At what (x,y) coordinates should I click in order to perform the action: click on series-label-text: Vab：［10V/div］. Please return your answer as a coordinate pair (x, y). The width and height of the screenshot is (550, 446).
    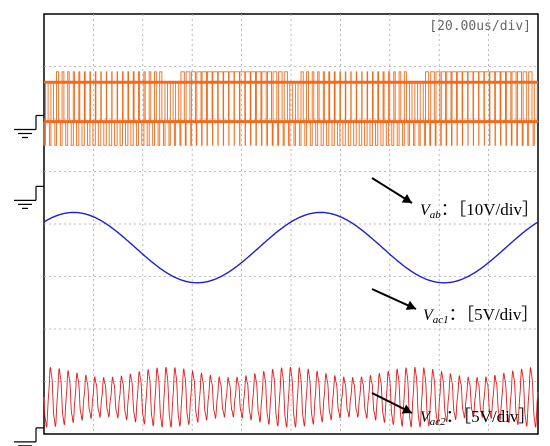
    Looking at the image, I should click on (479, 210).